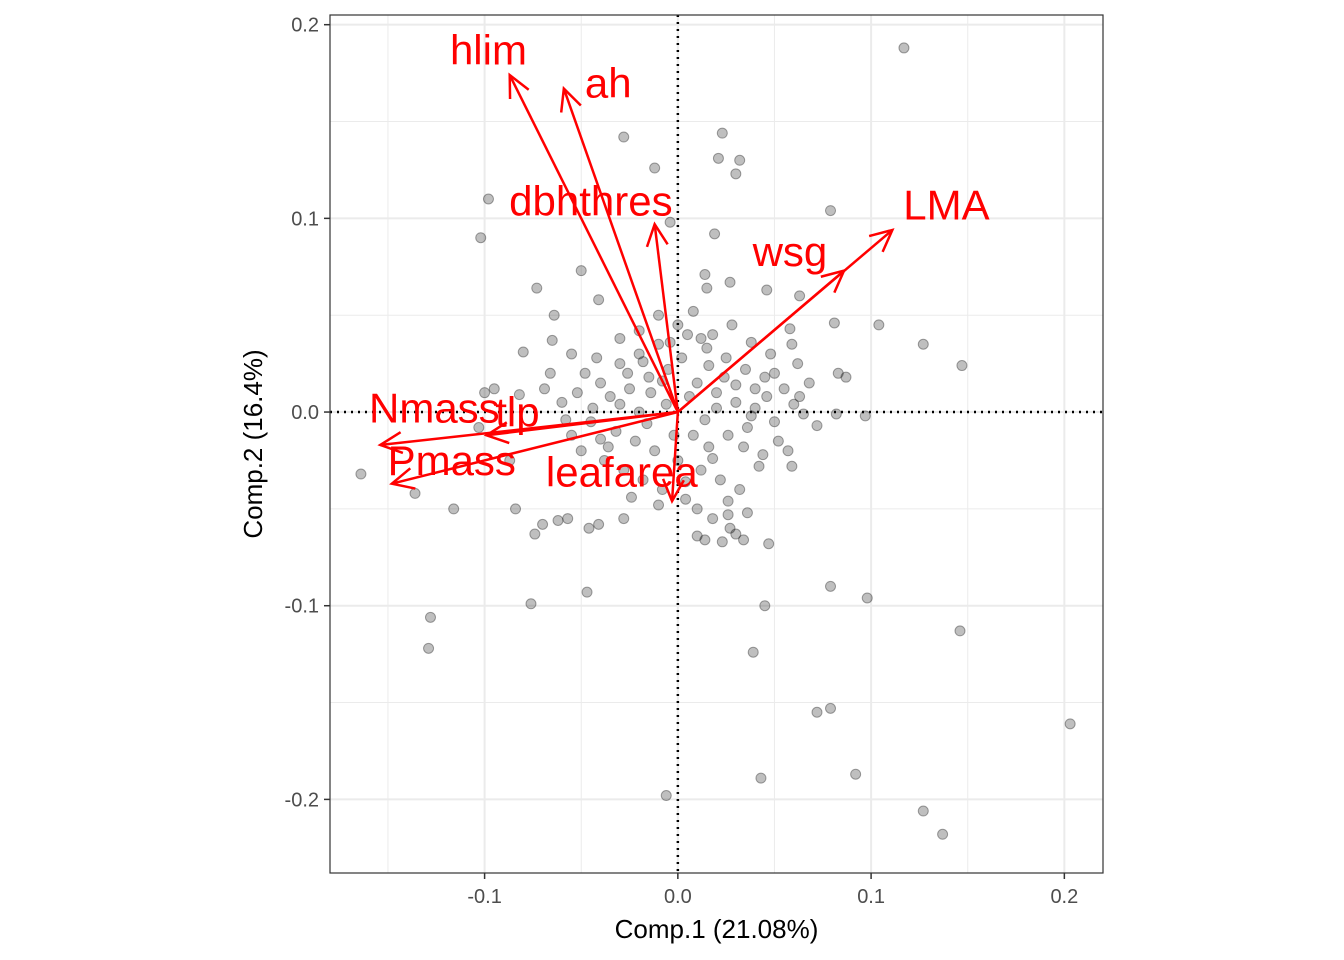 This screenshot has width=1344, height=960. I want to click on vector-wsg, so click(762, 340).